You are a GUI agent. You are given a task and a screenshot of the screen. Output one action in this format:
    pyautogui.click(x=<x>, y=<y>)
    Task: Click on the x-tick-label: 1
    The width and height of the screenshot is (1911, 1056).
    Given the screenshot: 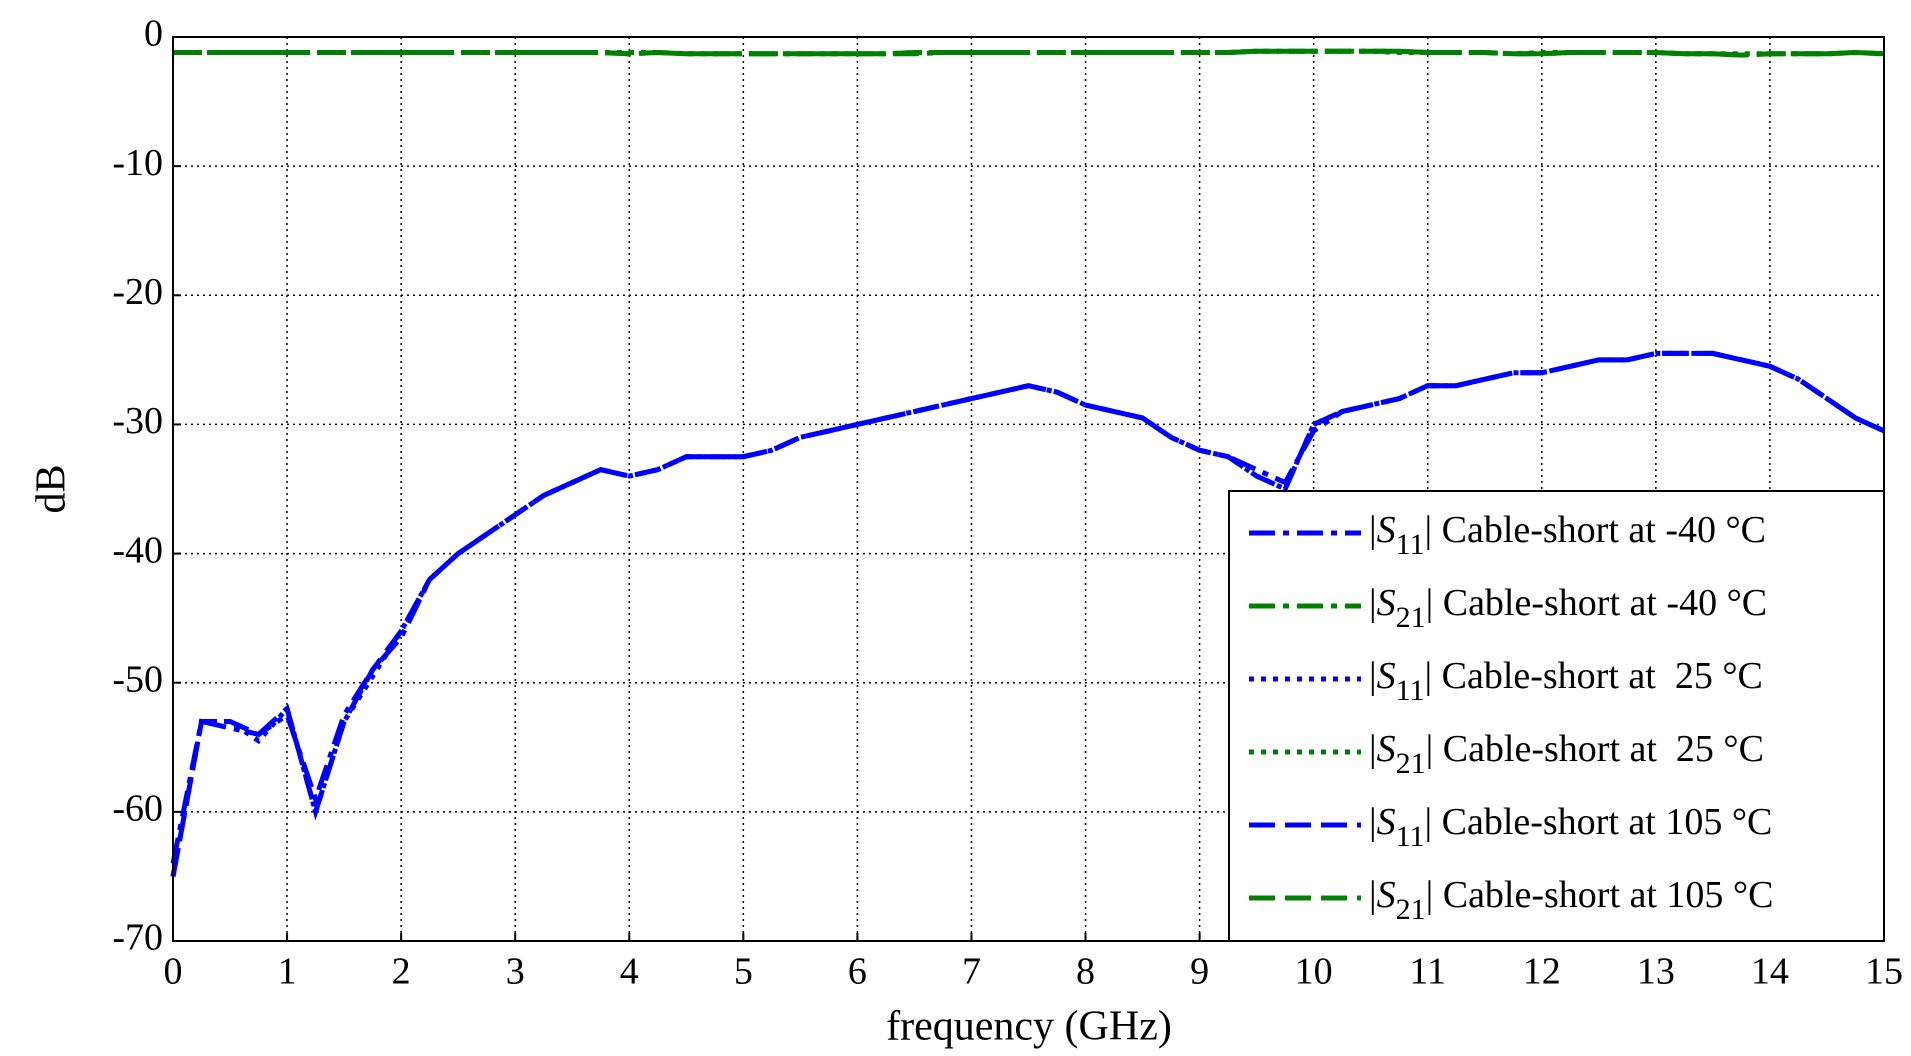 What is the action you would take?
    pyautogui.click(x=287, y=972)
    